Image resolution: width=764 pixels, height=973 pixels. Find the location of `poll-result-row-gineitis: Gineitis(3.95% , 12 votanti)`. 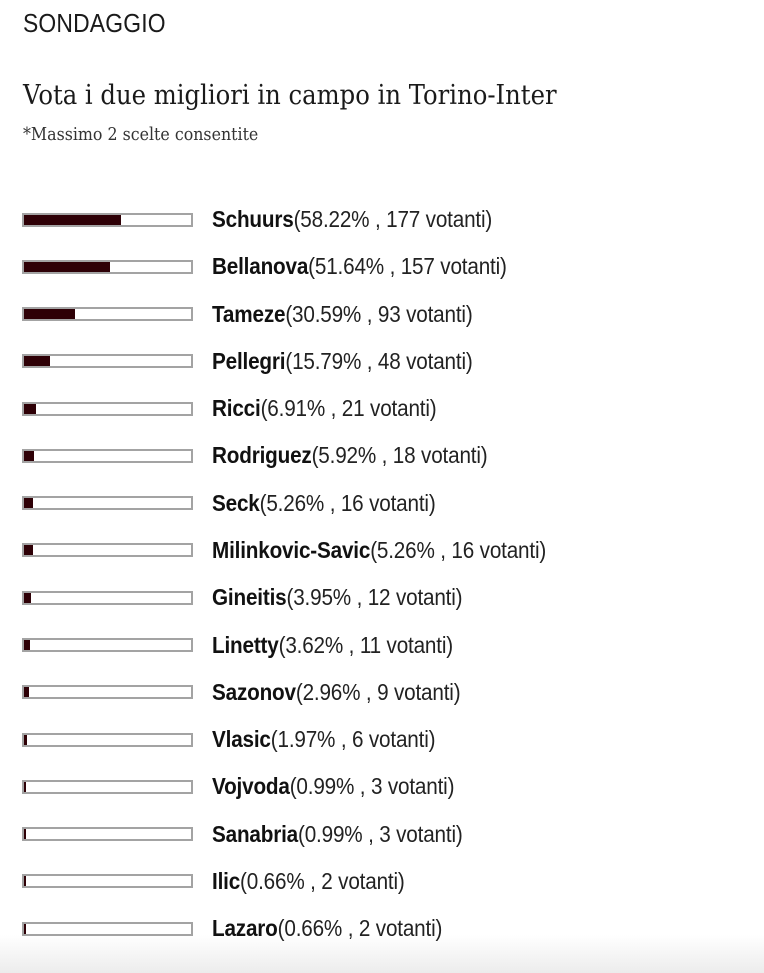

poll-result-row-gineitis: Gineitis(3.95% , 12 votanti) is located at coordinates (387, 597).